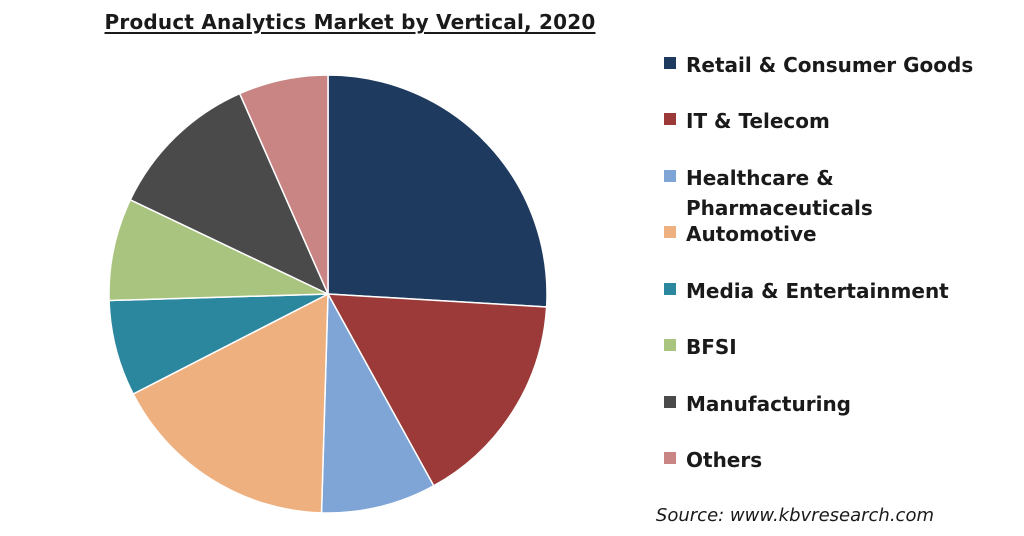 The height and width of the screenshot is (536, 1024). I want to click on legend-label: Manufacturing, so click(768, 404).